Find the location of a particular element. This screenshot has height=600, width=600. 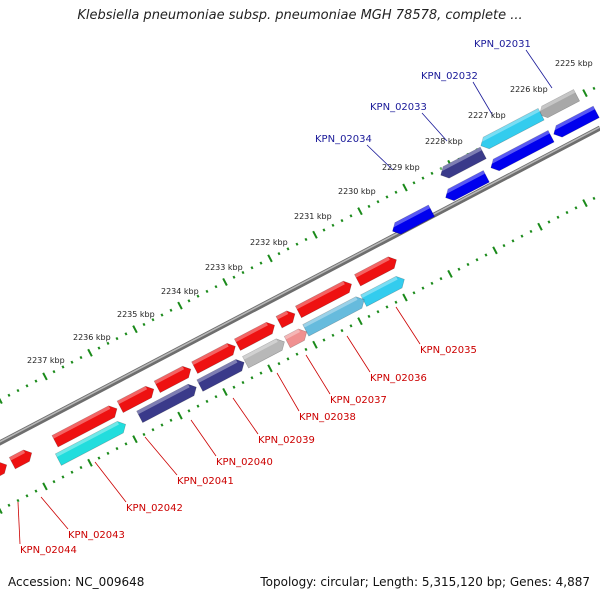

gene-kpn-02033-highlight is located at coordinates (463, 183).